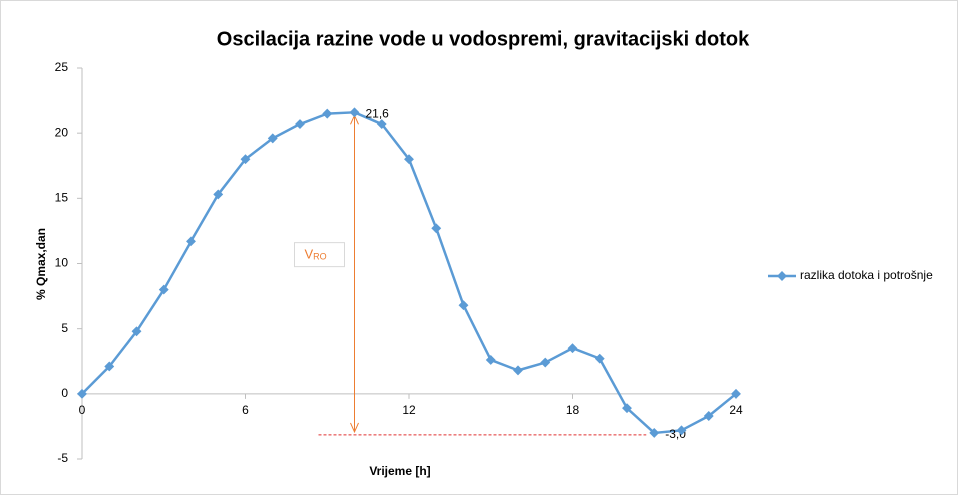 This screenshot has height=495, width=958. Describe the element at coordinates (62, 132) in the screenshot. I see `y-tick-label: 20` at that location.